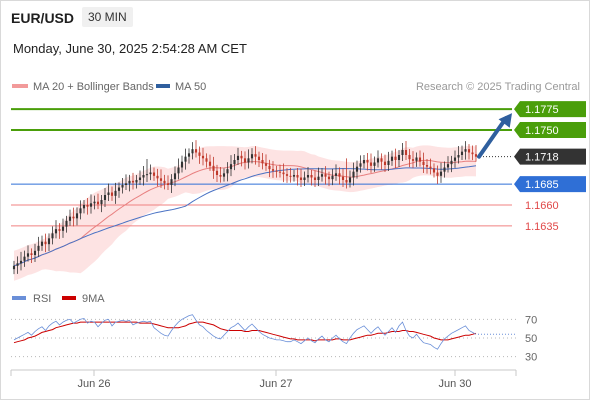 The width and height of the screenshot is (590, 400). I want to click on rsi-tick-label-70: 70, so click(531, 320).